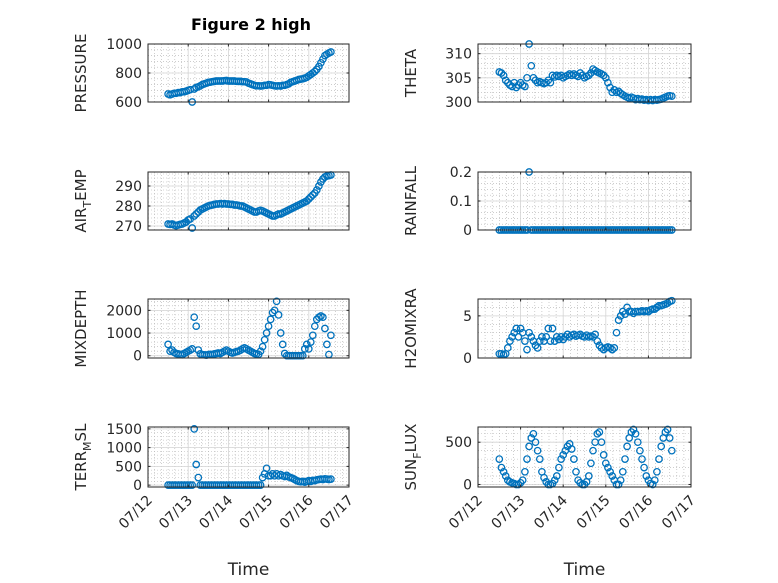 The height and width of the screenshot is (583, 778). I want to click on subplot-theta: 300 305 310 THETA, so click(547, 75).